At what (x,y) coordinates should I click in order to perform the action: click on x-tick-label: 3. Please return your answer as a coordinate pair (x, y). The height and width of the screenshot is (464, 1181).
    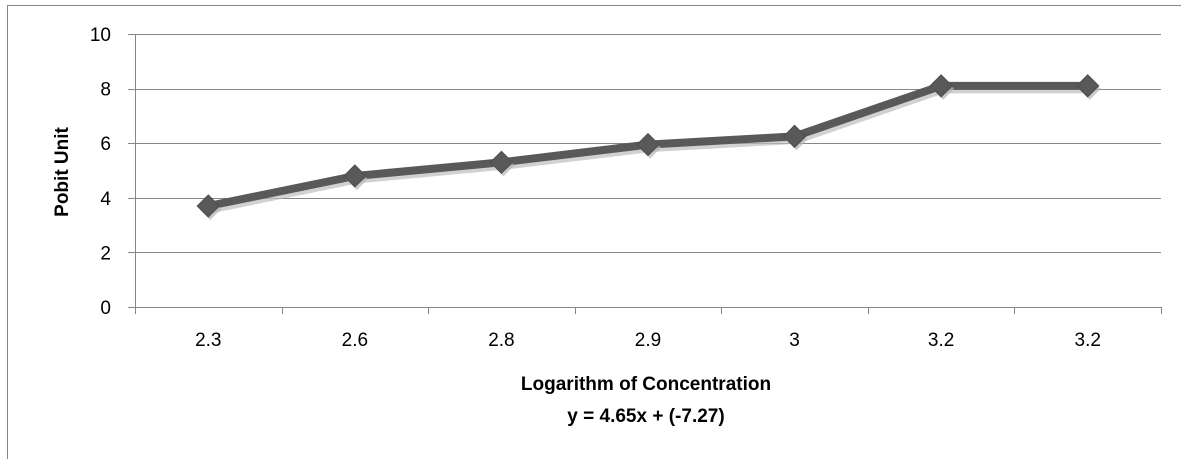
    Looking at the image, I should click on (794, 340).